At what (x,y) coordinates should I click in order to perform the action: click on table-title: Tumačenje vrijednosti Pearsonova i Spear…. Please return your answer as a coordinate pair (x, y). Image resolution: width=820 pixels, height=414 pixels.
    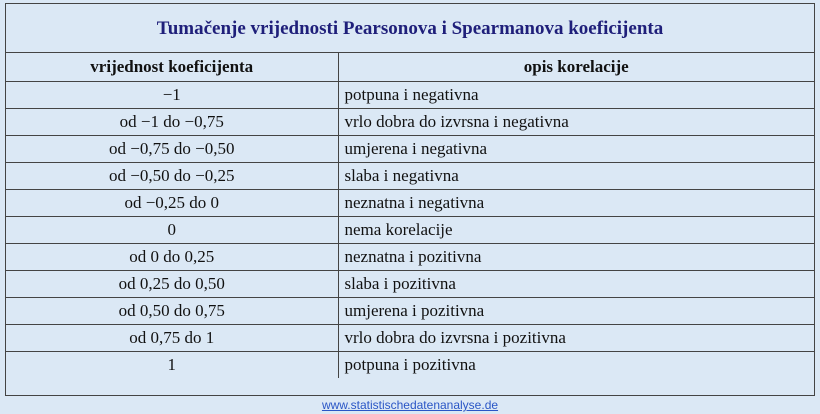
    Looking at the image, I should click on (410, 28).